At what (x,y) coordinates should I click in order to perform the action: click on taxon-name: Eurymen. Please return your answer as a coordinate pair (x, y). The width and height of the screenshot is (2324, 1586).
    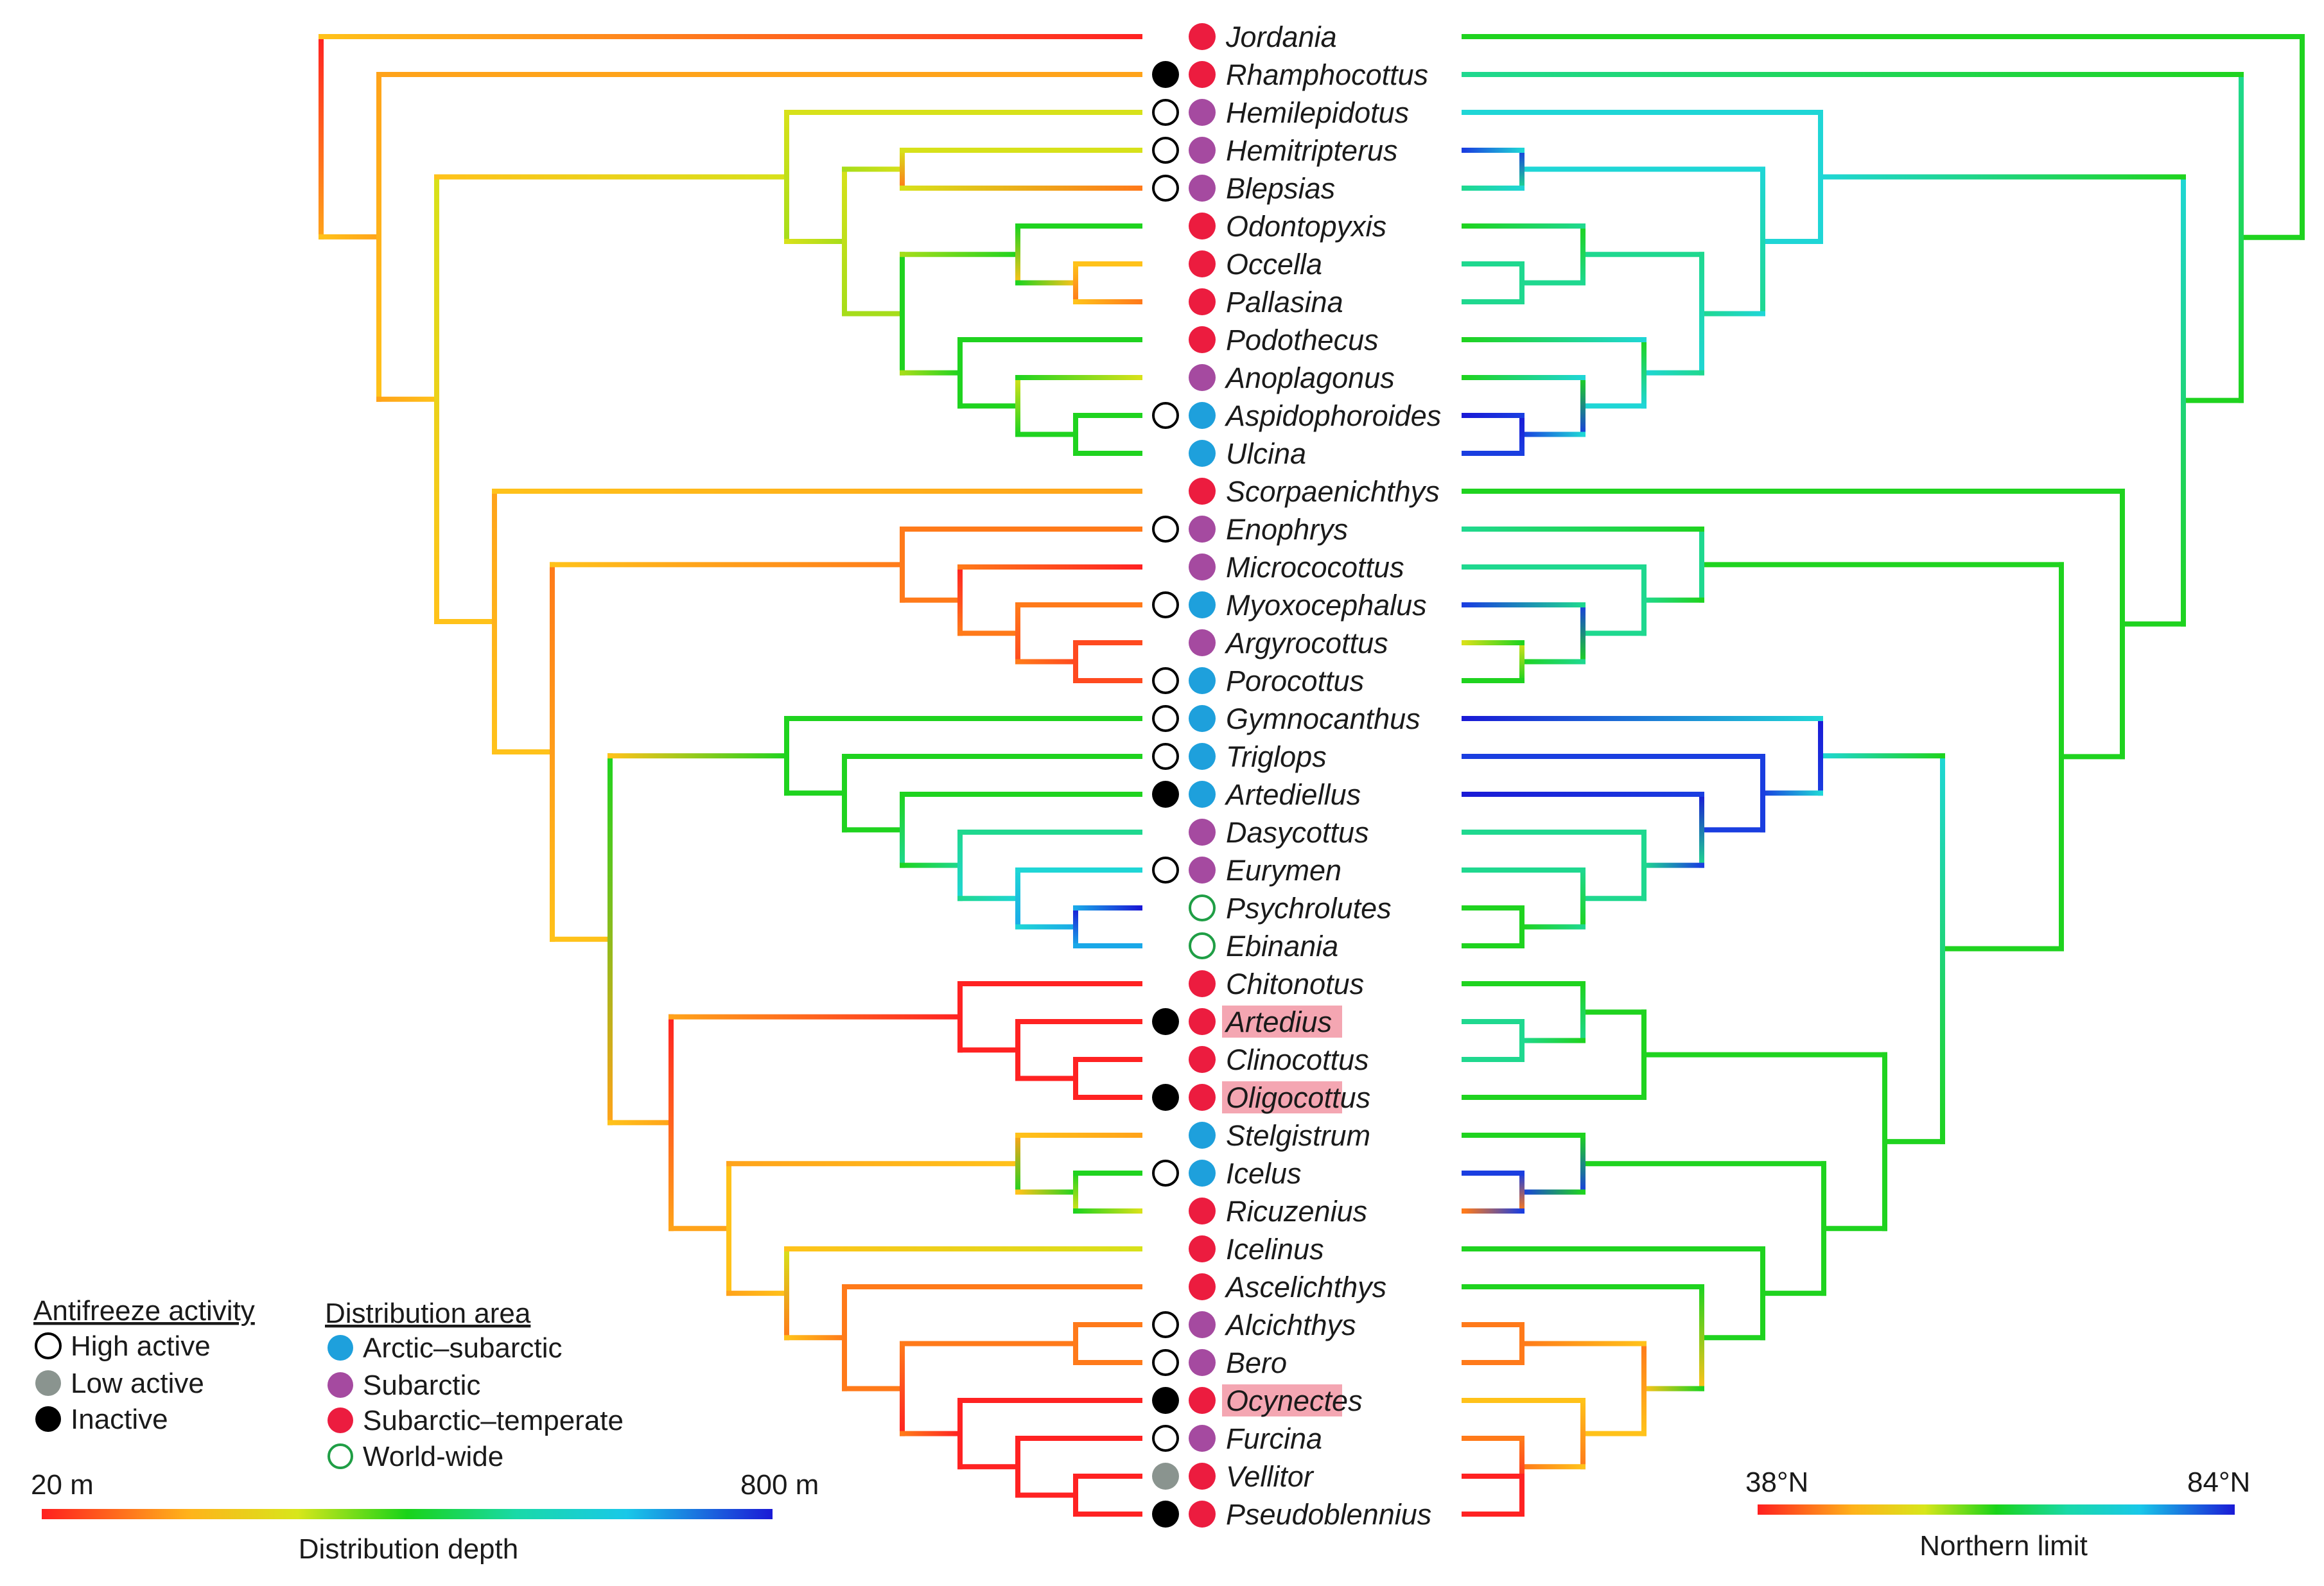
    Looking at the image, I should click on (1283, 870).